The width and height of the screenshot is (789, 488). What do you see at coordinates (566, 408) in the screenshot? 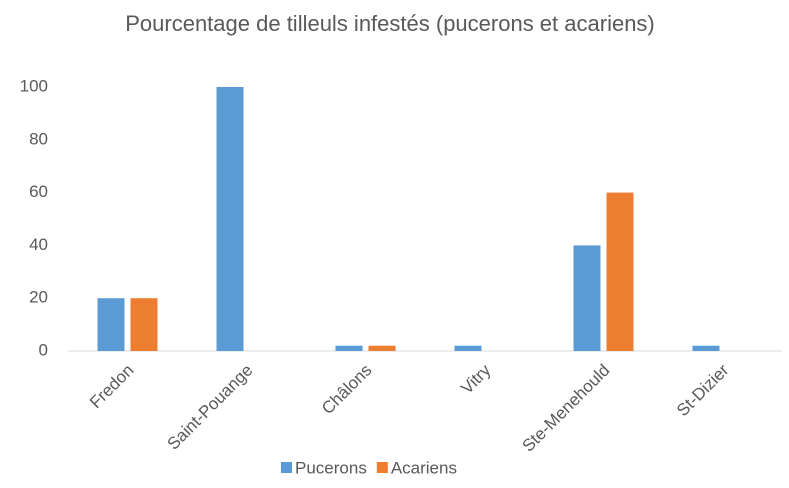
I see `x-tick-label: Ste-Menehould` at bounding box center [566, 408].